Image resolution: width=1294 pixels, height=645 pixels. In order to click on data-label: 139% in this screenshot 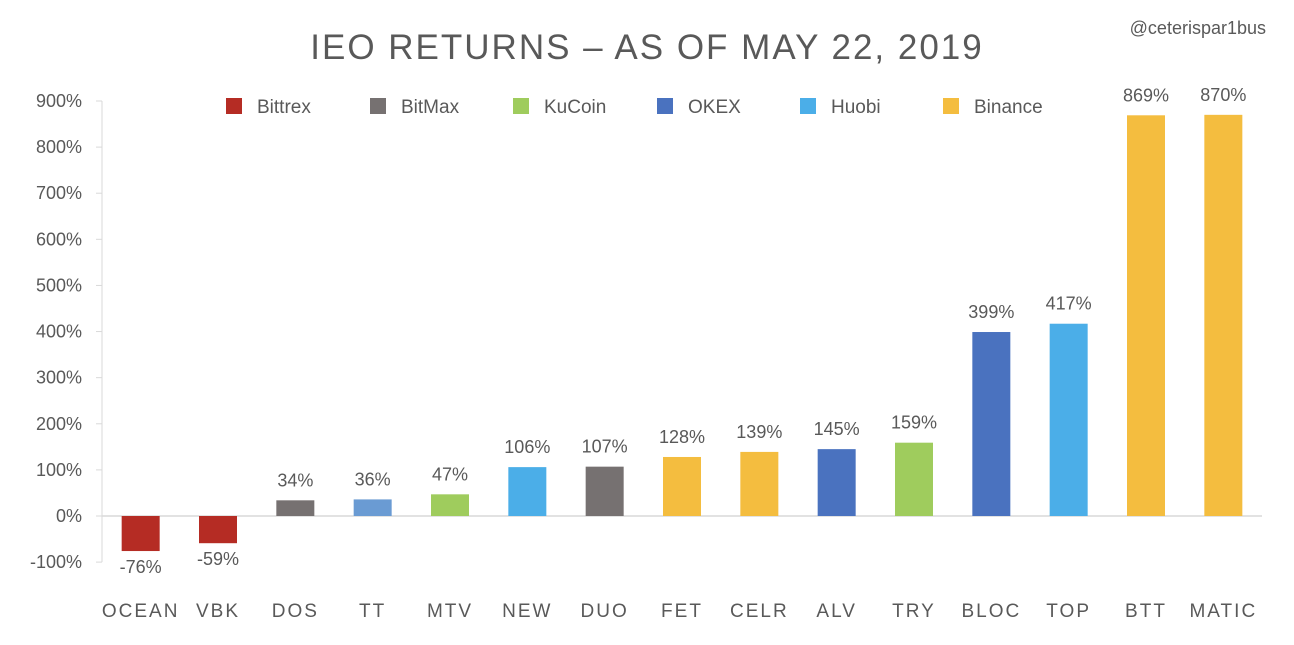, I will do `click(759, 432)`.